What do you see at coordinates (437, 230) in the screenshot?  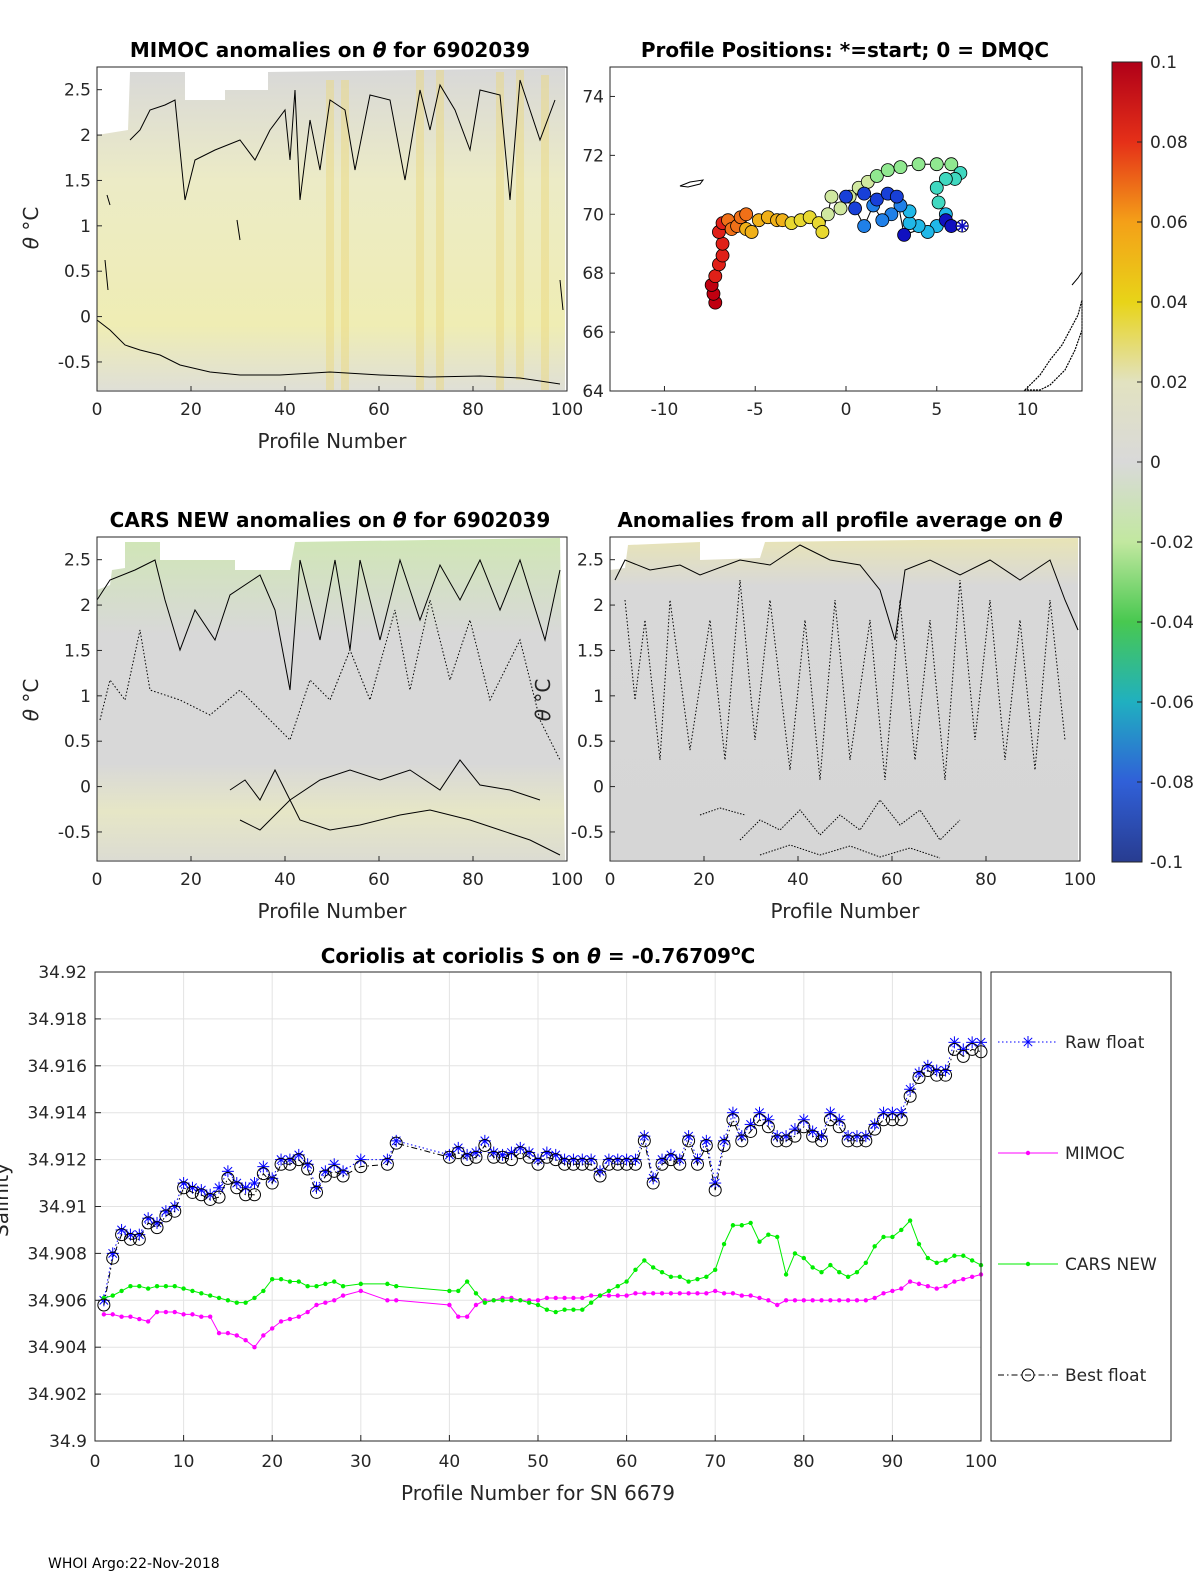 I see `mimoc-warm-streaks` at bounding box center [437, 230].